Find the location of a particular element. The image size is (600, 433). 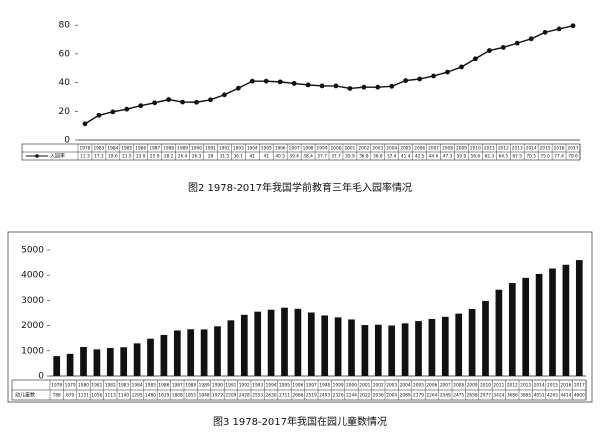

table-value: 25.9 is located at coordinates (155, 157).